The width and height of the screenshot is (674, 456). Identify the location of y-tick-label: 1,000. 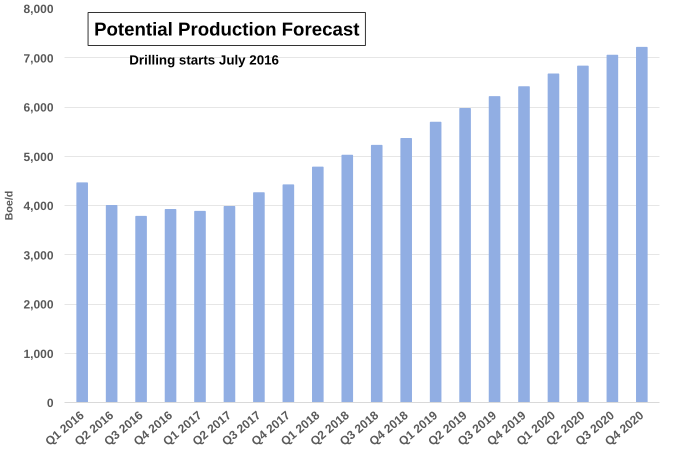
(38, 353).